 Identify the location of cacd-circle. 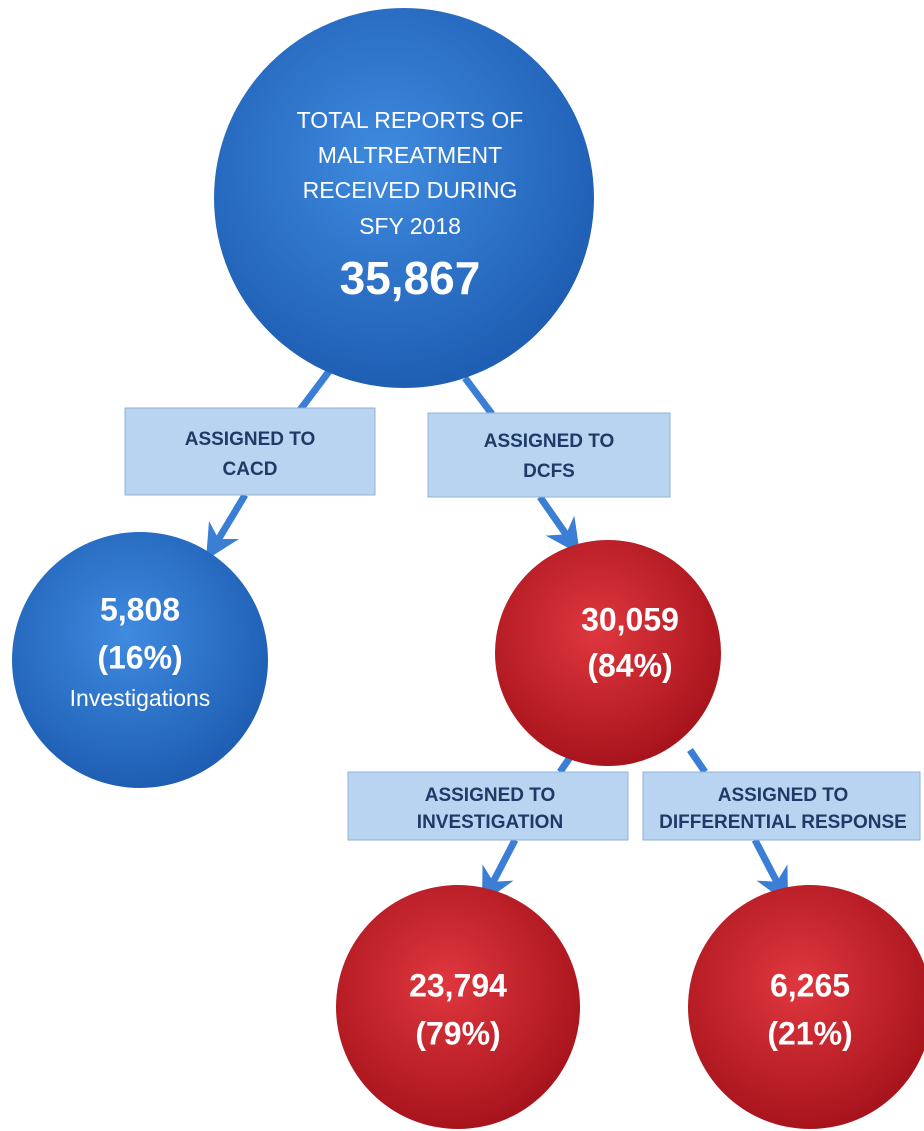
(140, 660).